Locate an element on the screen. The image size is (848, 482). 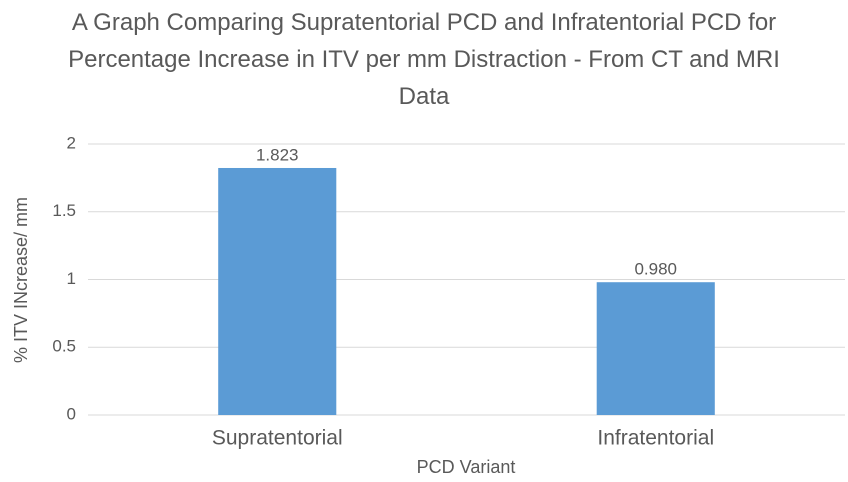
y-tick-label: 1 is located at coordinates (71, 278).